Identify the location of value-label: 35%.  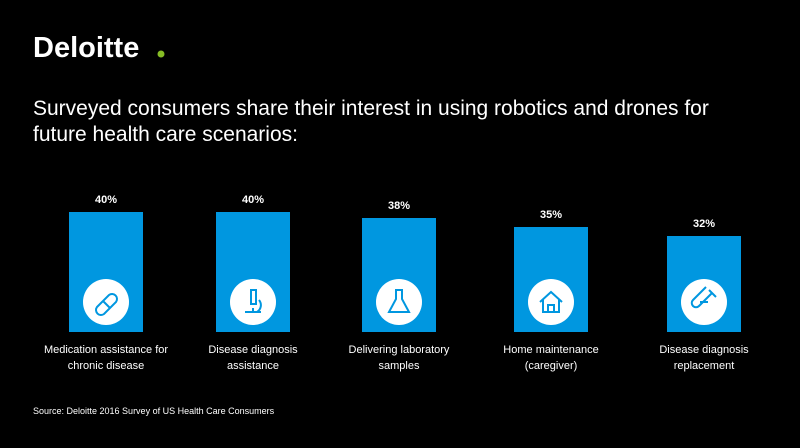
(551, 215).